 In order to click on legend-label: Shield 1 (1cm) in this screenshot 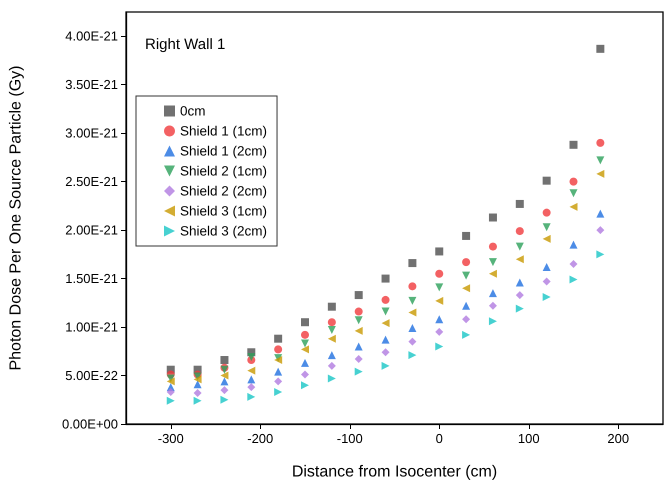, I will do `click(224, 131)`.